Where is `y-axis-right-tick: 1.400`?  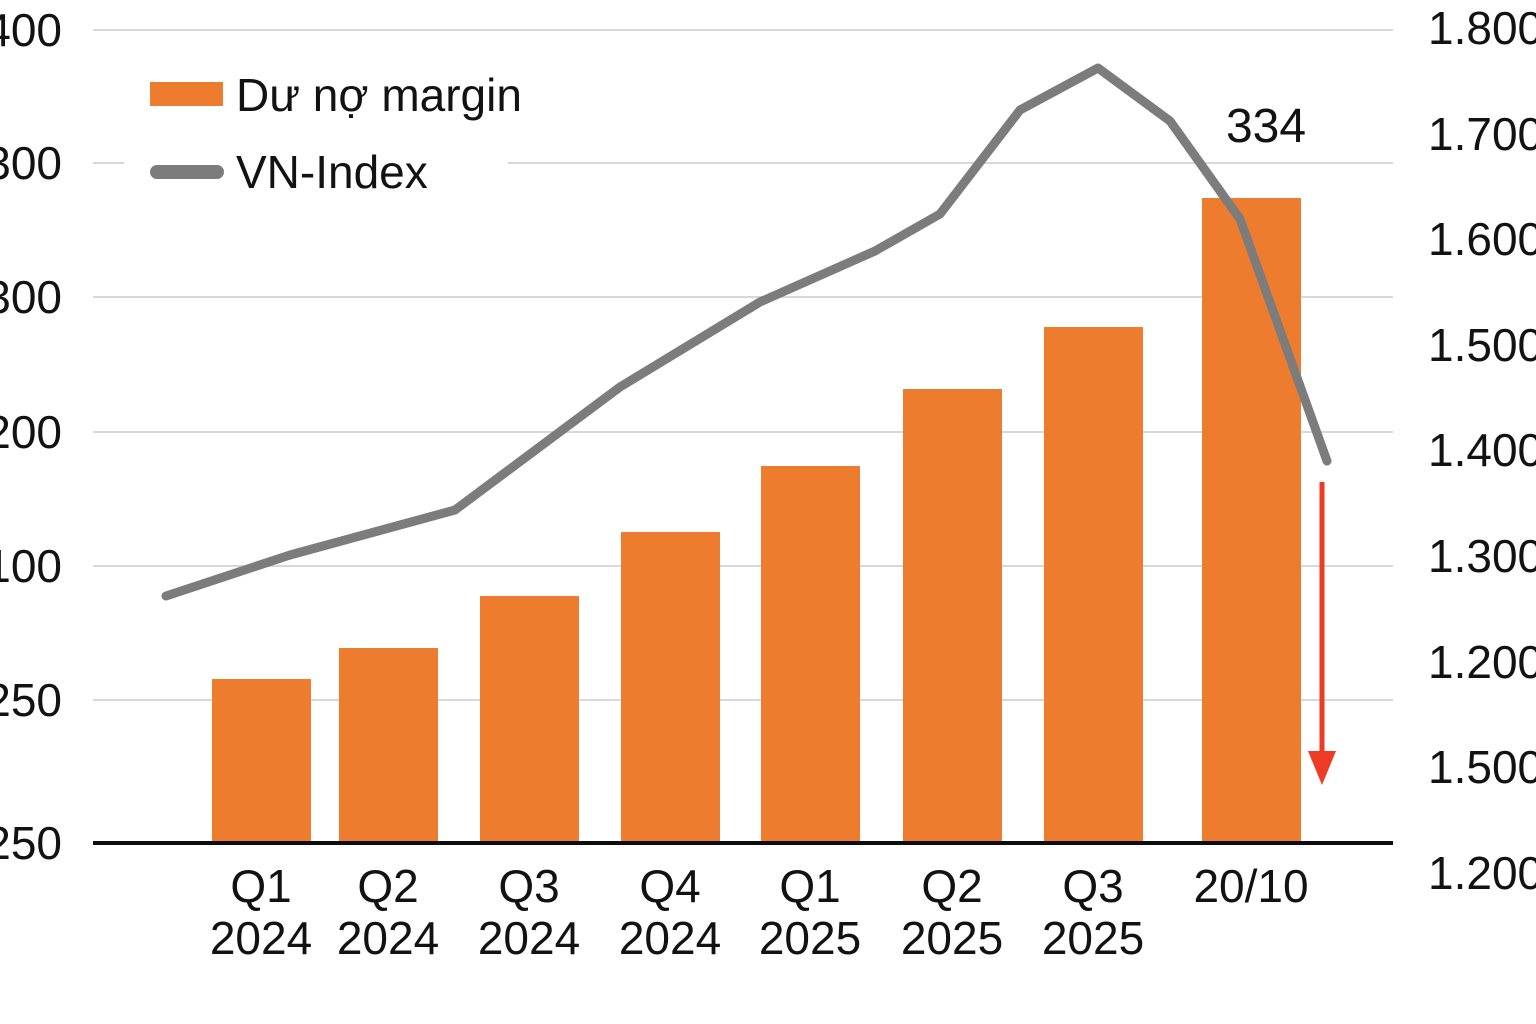 y-axis-right-tick: 1.400 is located at coordinates (1482, 450).